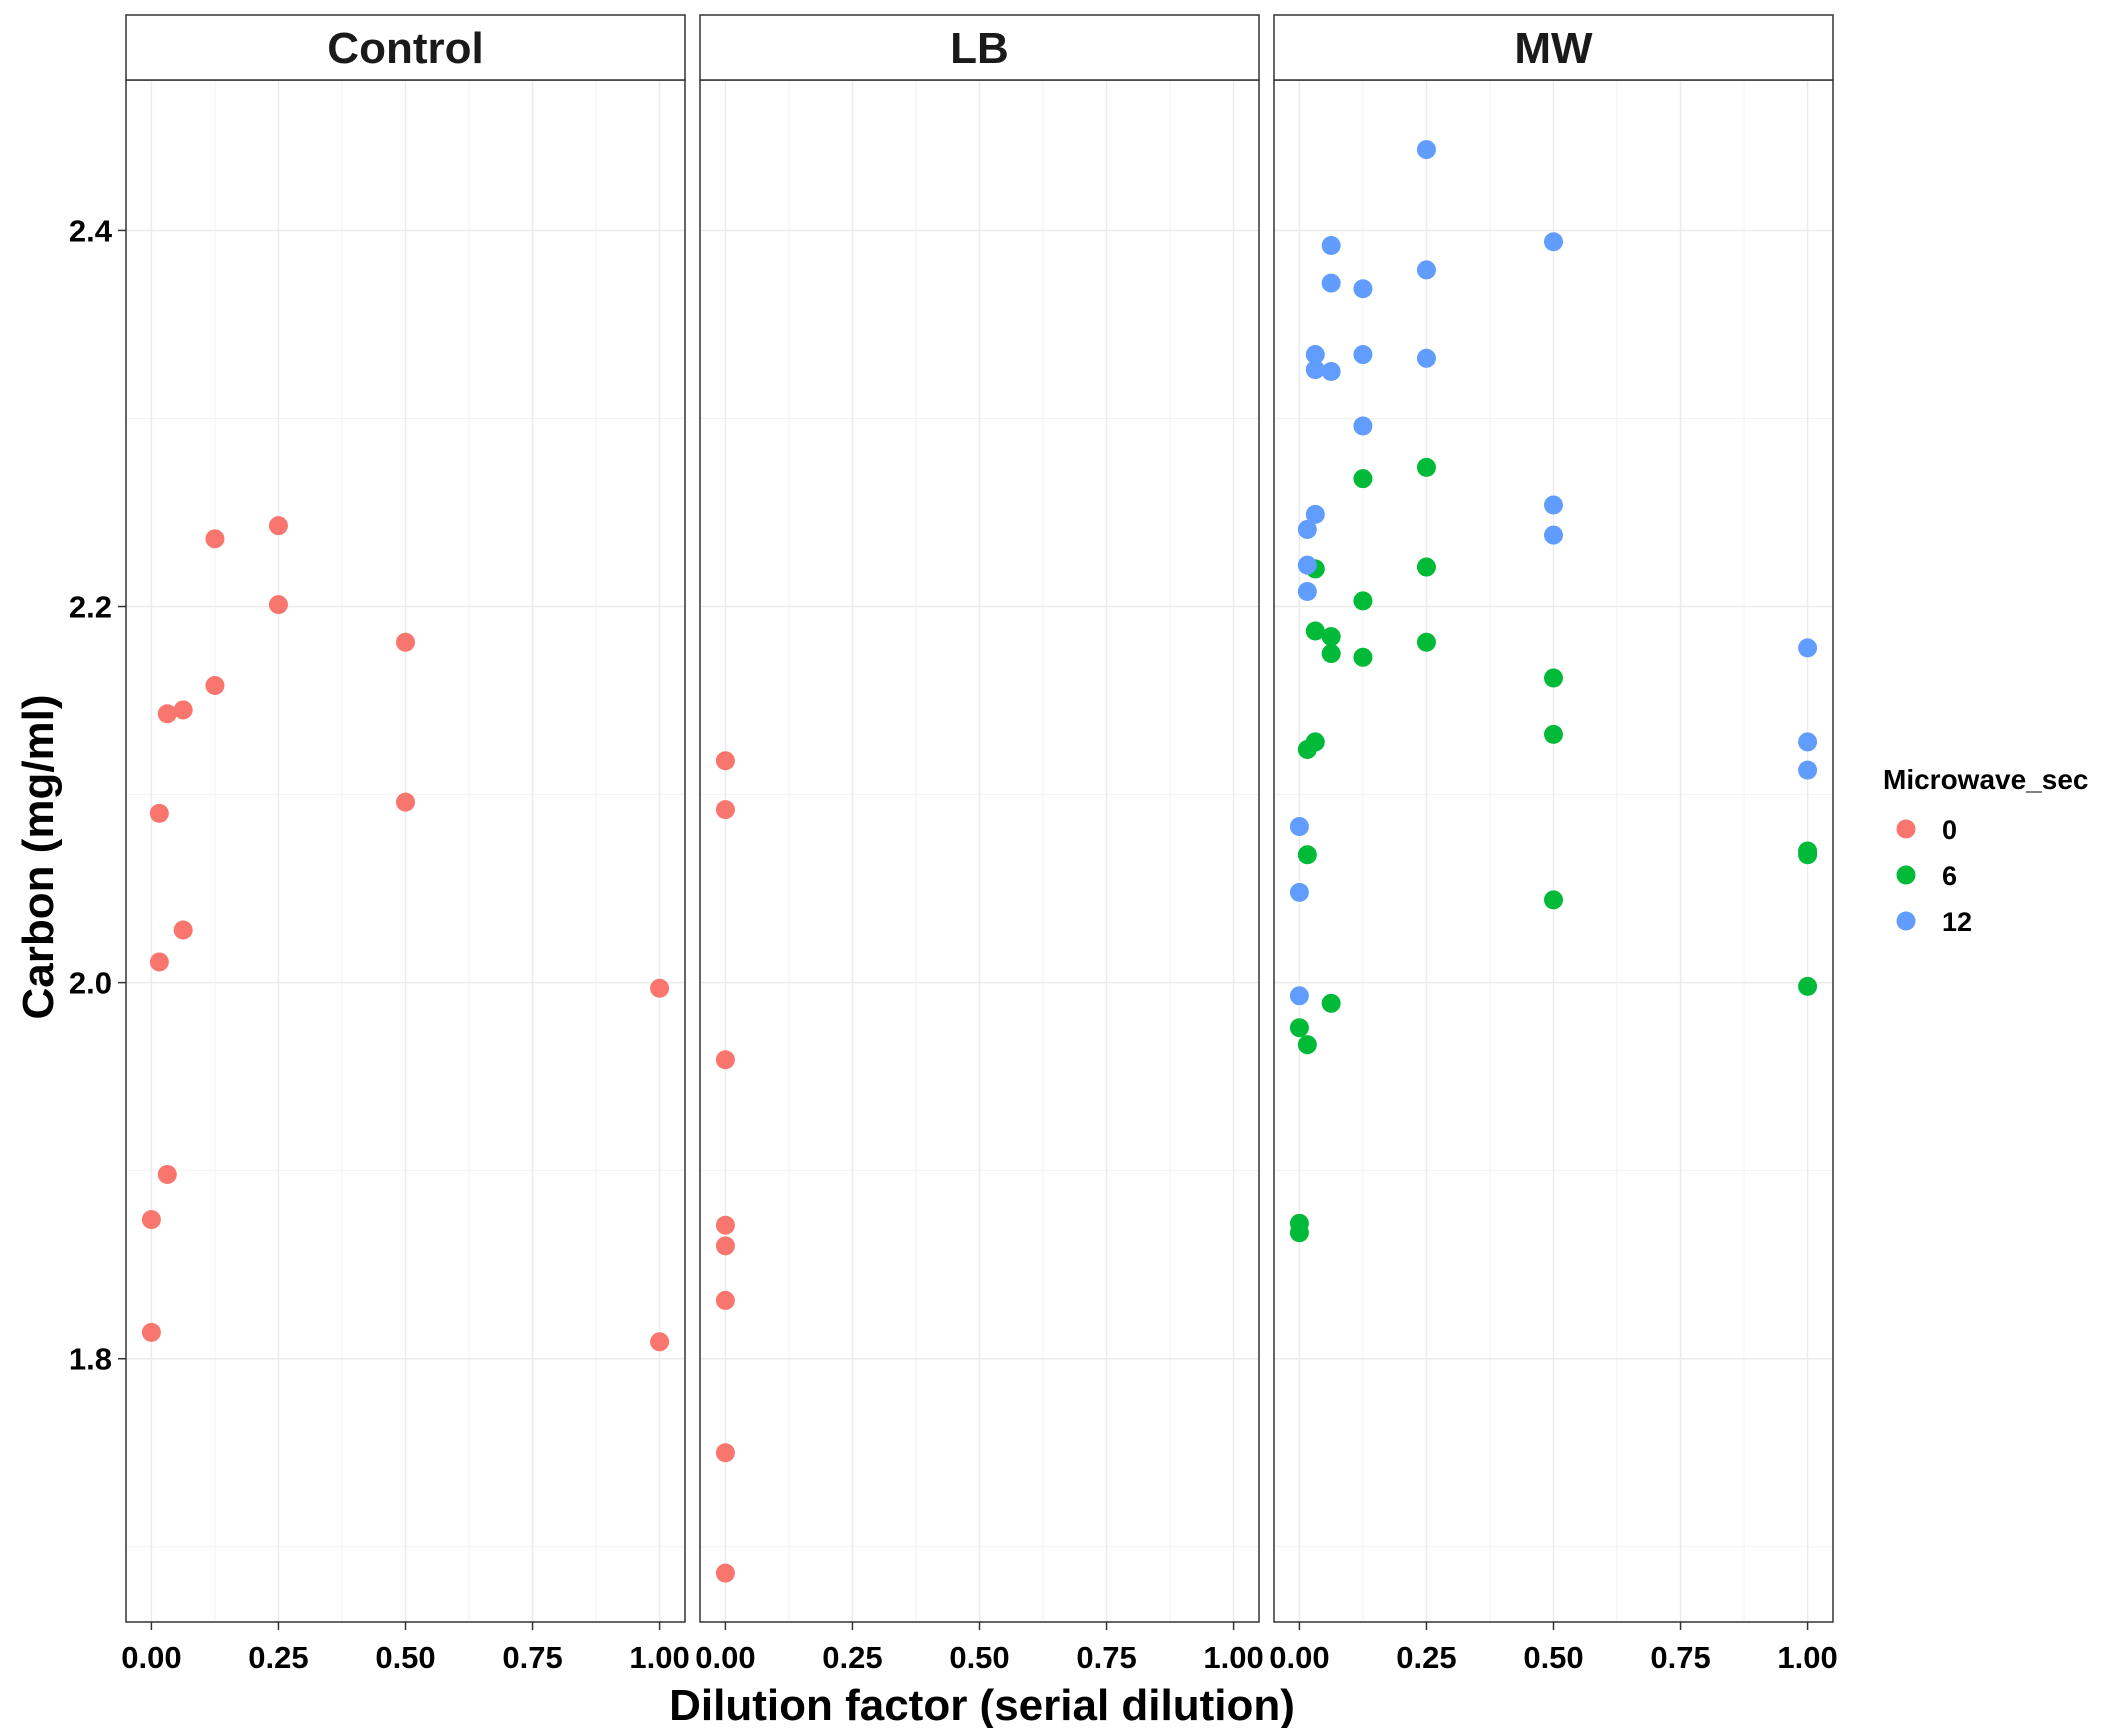  I want to click on y-tick-label: 2.0, so click(90, 983).